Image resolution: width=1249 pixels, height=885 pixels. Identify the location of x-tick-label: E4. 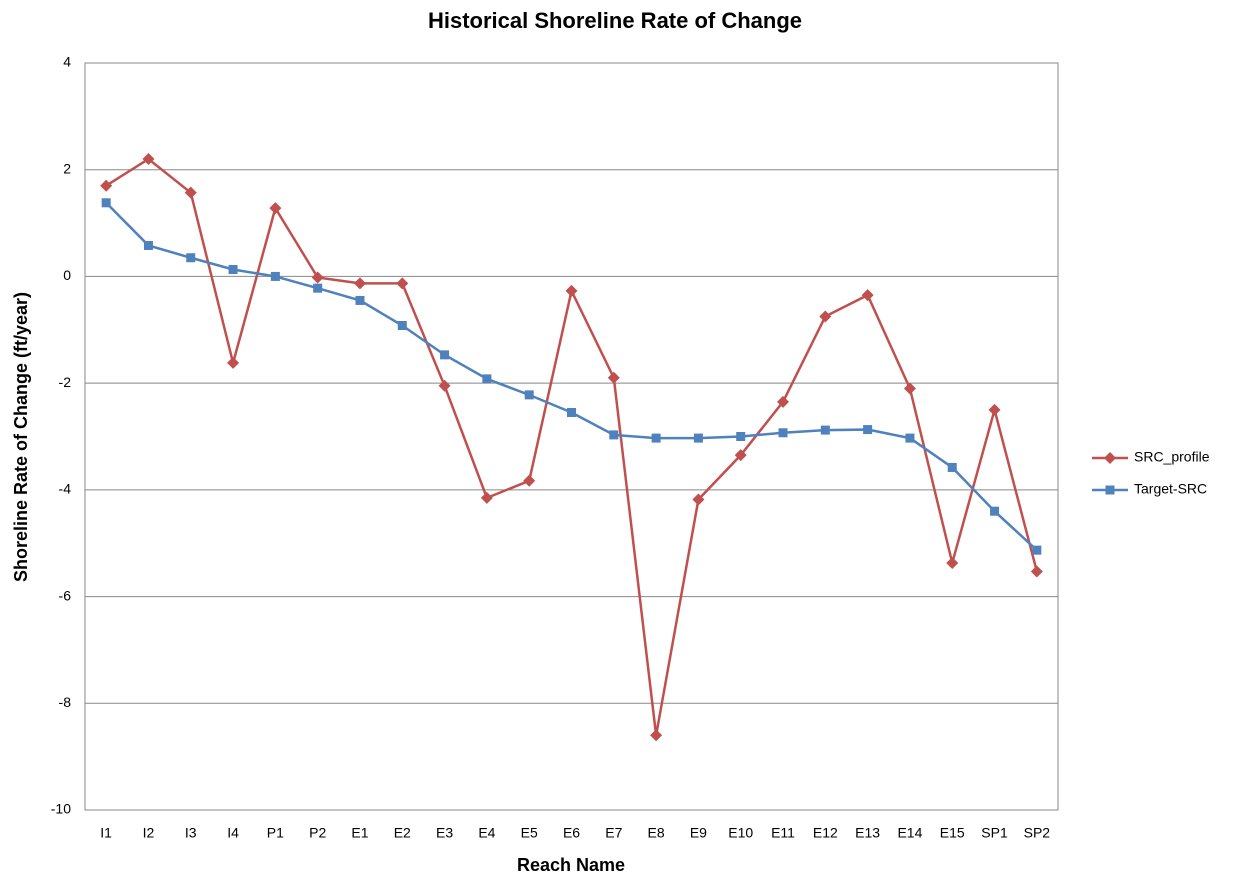
(486, 833).